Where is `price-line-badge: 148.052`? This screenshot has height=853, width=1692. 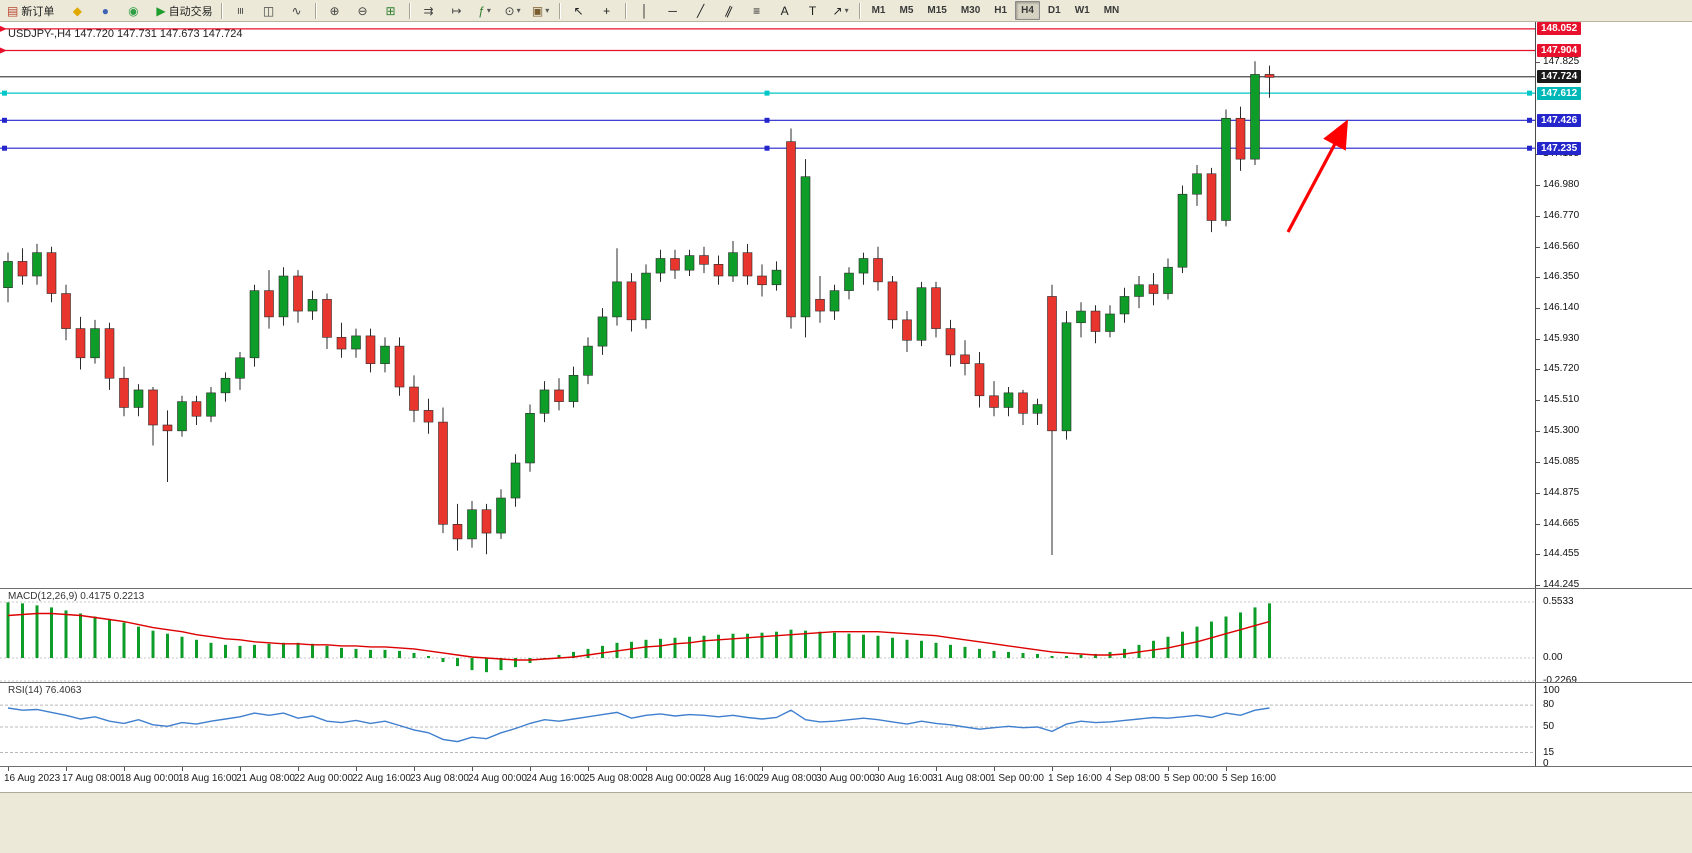 price-line-badge: 148.052 is located at coordinates (1559, 29).